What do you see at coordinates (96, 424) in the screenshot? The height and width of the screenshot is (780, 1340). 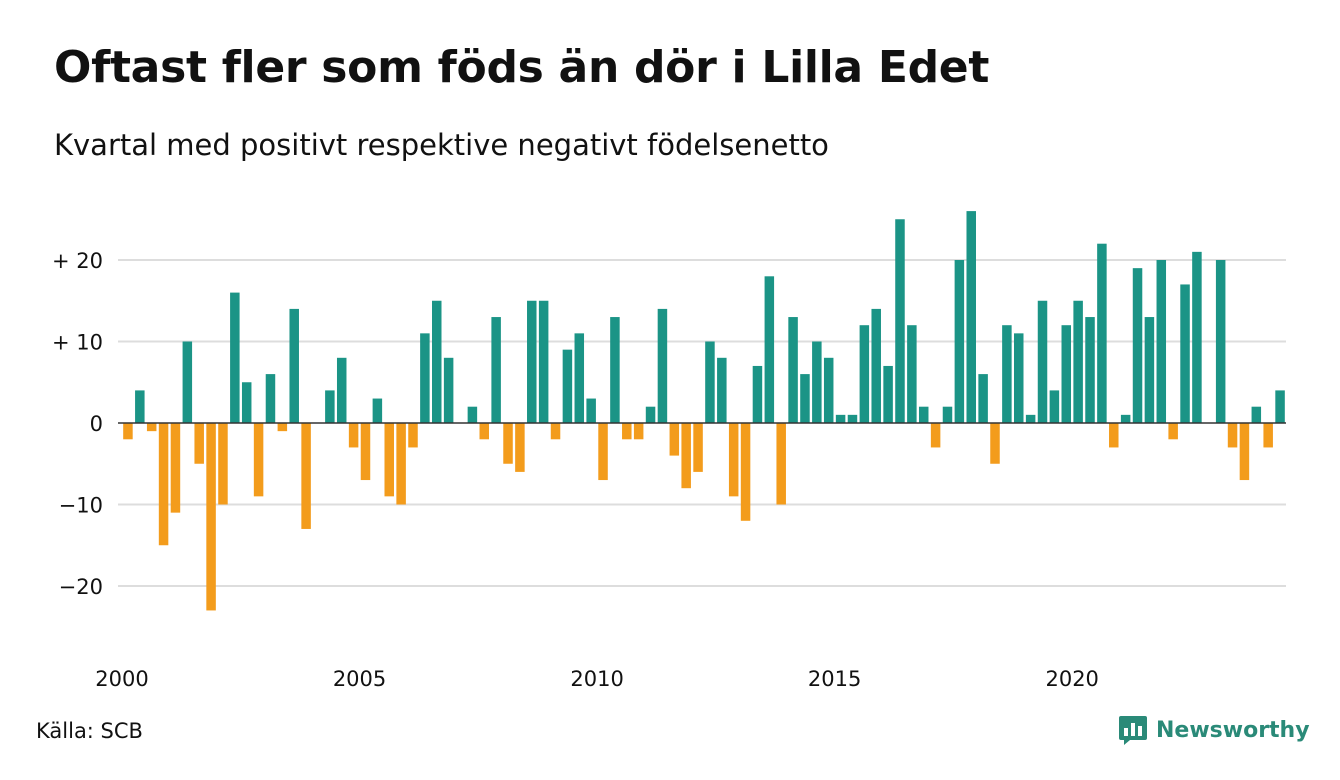 I see `y-tick-label: 0` at bounding box center [96, 424].